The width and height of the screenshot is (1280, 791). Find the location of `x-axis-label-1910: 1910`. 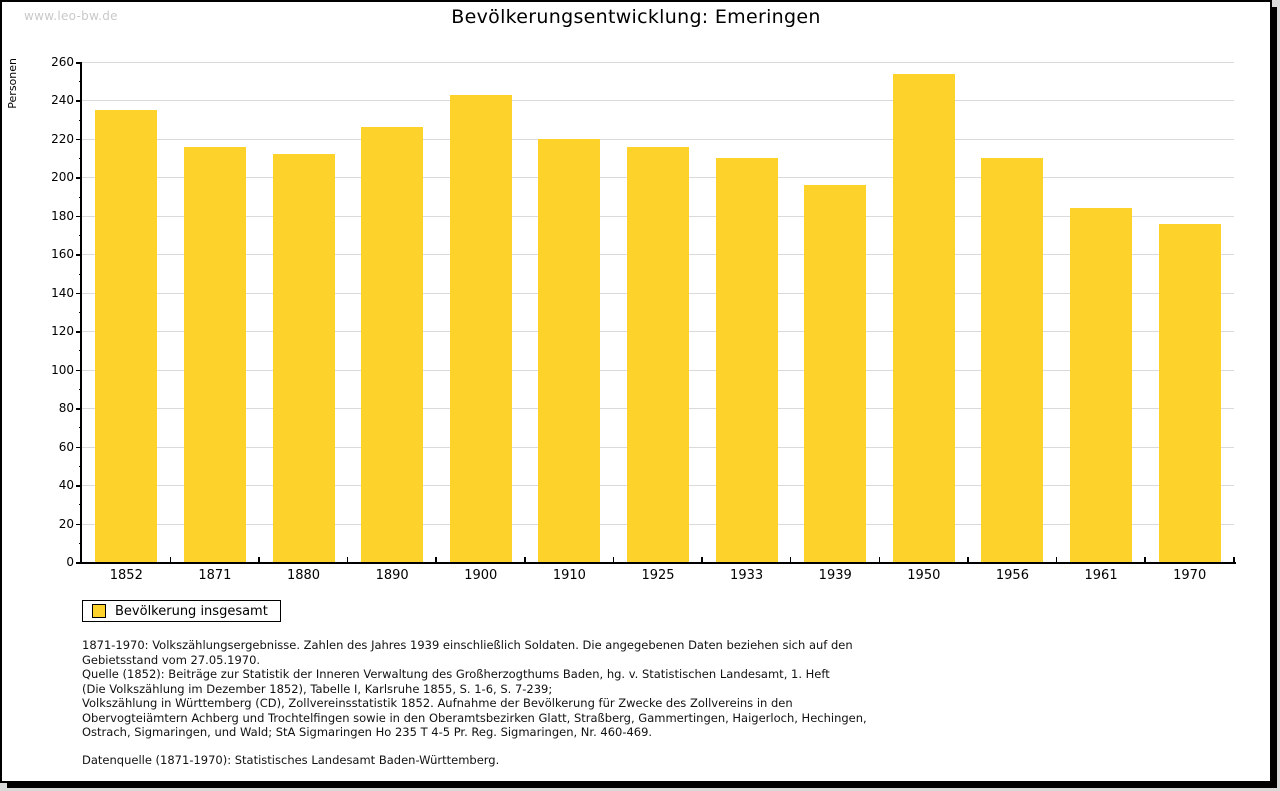

x-axis-label-1910: 1910 is located at coordinates (569, 575).